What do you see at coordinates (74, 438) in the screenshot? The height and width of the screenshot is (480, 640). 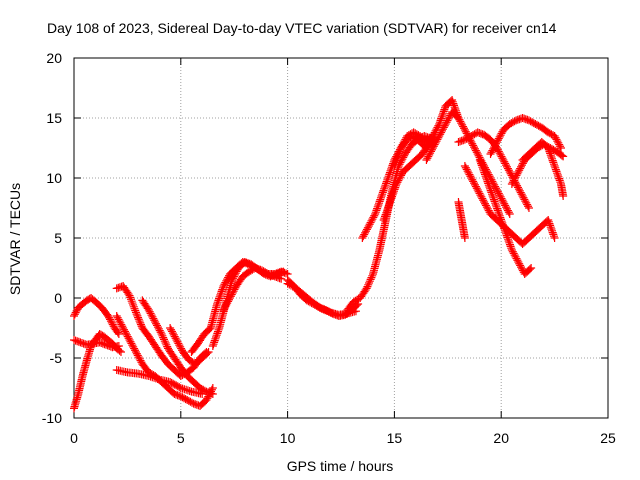 I see `x-tick-label: 0` at bounding box center [74, 438].